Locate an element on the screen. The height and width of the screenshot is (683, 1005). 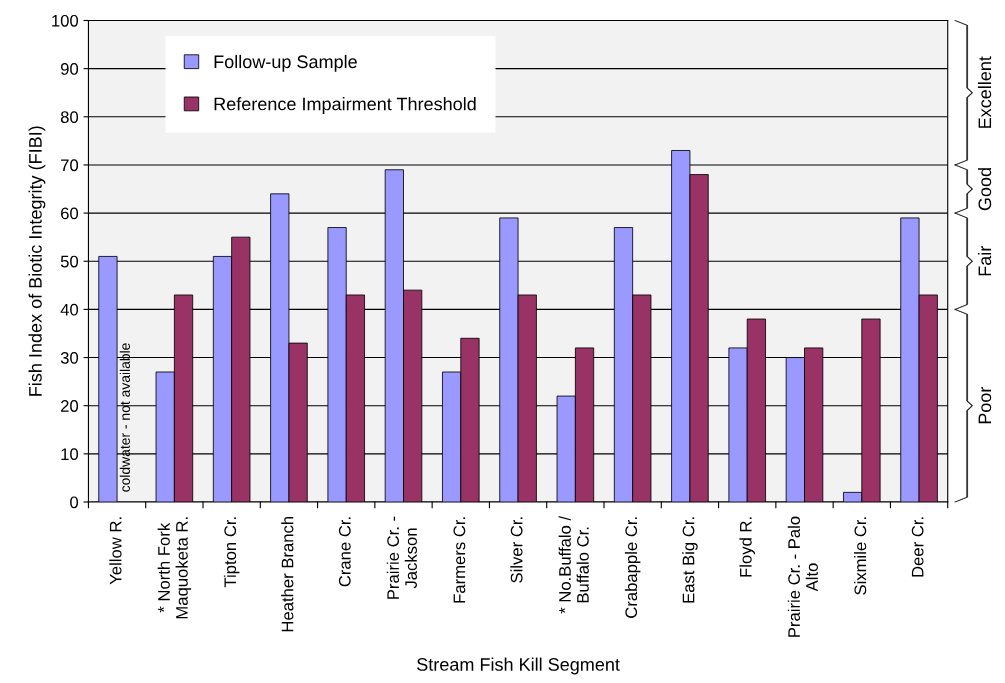
legend-label: Reference Impairment Threshold is located at coordinates (345, 105).